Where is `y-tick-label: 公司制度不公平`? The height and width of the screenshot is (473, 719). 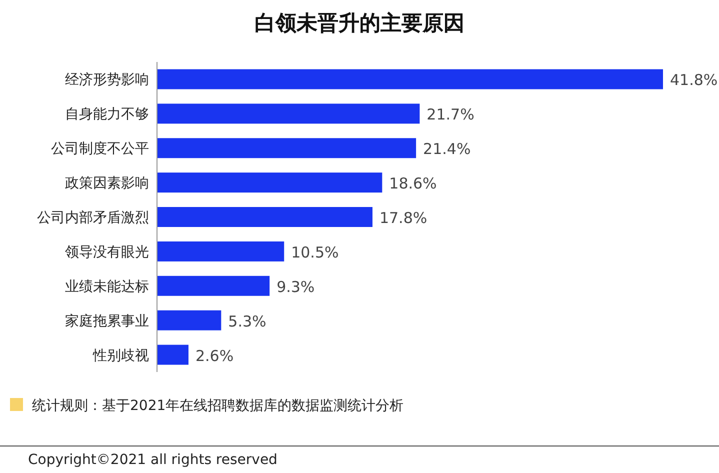
y-tick-label: 公司制度不公平 is located at coordinates (100, 149).